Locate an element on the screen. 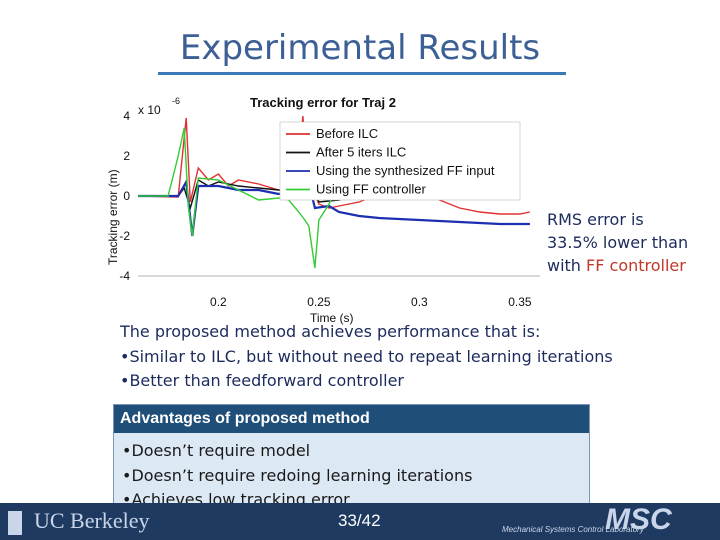 The height and width of the screenshot is (540, 720). x-axis-label: Time (s) is located at coordinates (332, 318).